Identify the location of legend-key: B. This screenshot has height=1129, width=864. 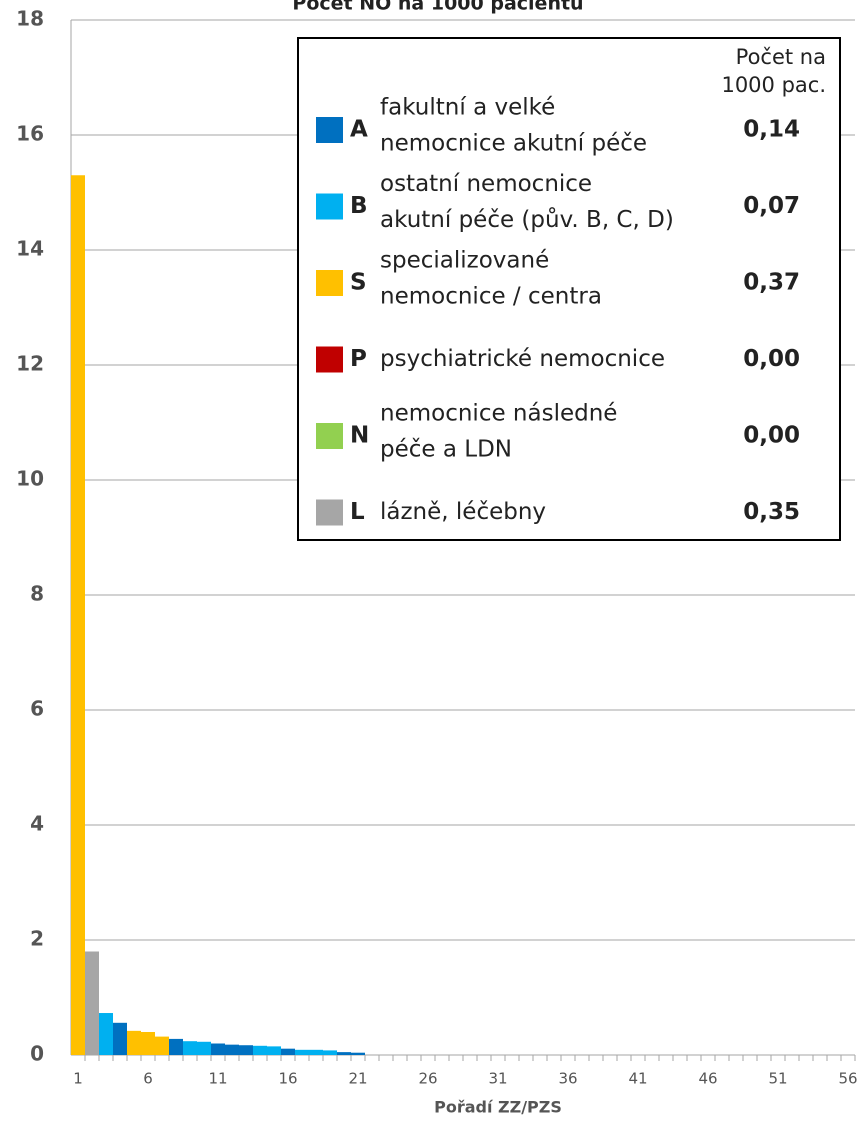
(359, 206).